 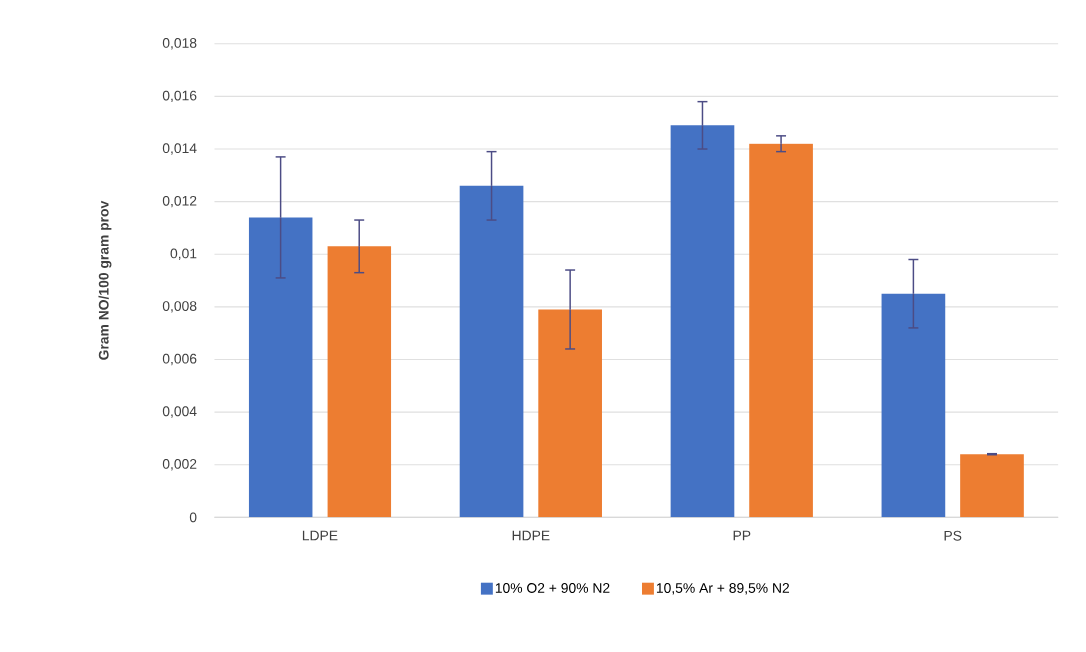 What do you see at coordinates (193, 517) in the screenshot?
I see `y-tick-label: 0` at bounding box center [193, 517].